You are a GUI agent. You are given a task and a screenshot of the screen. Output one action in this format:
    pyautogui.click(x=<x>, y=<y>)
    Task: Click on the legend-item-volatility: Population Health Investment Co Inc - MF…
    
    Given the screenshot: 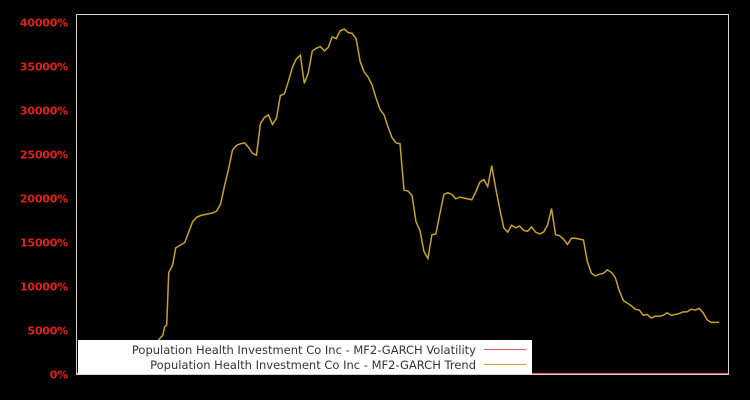 What is the action you would take?
    pyautogui.click(x=305, y=349)
    